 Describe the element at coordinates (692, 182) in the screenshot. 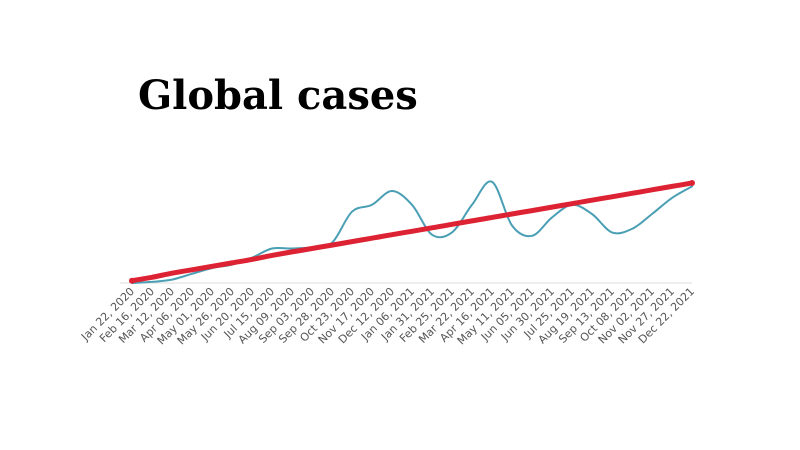

I see `trend-end-point` at that location.